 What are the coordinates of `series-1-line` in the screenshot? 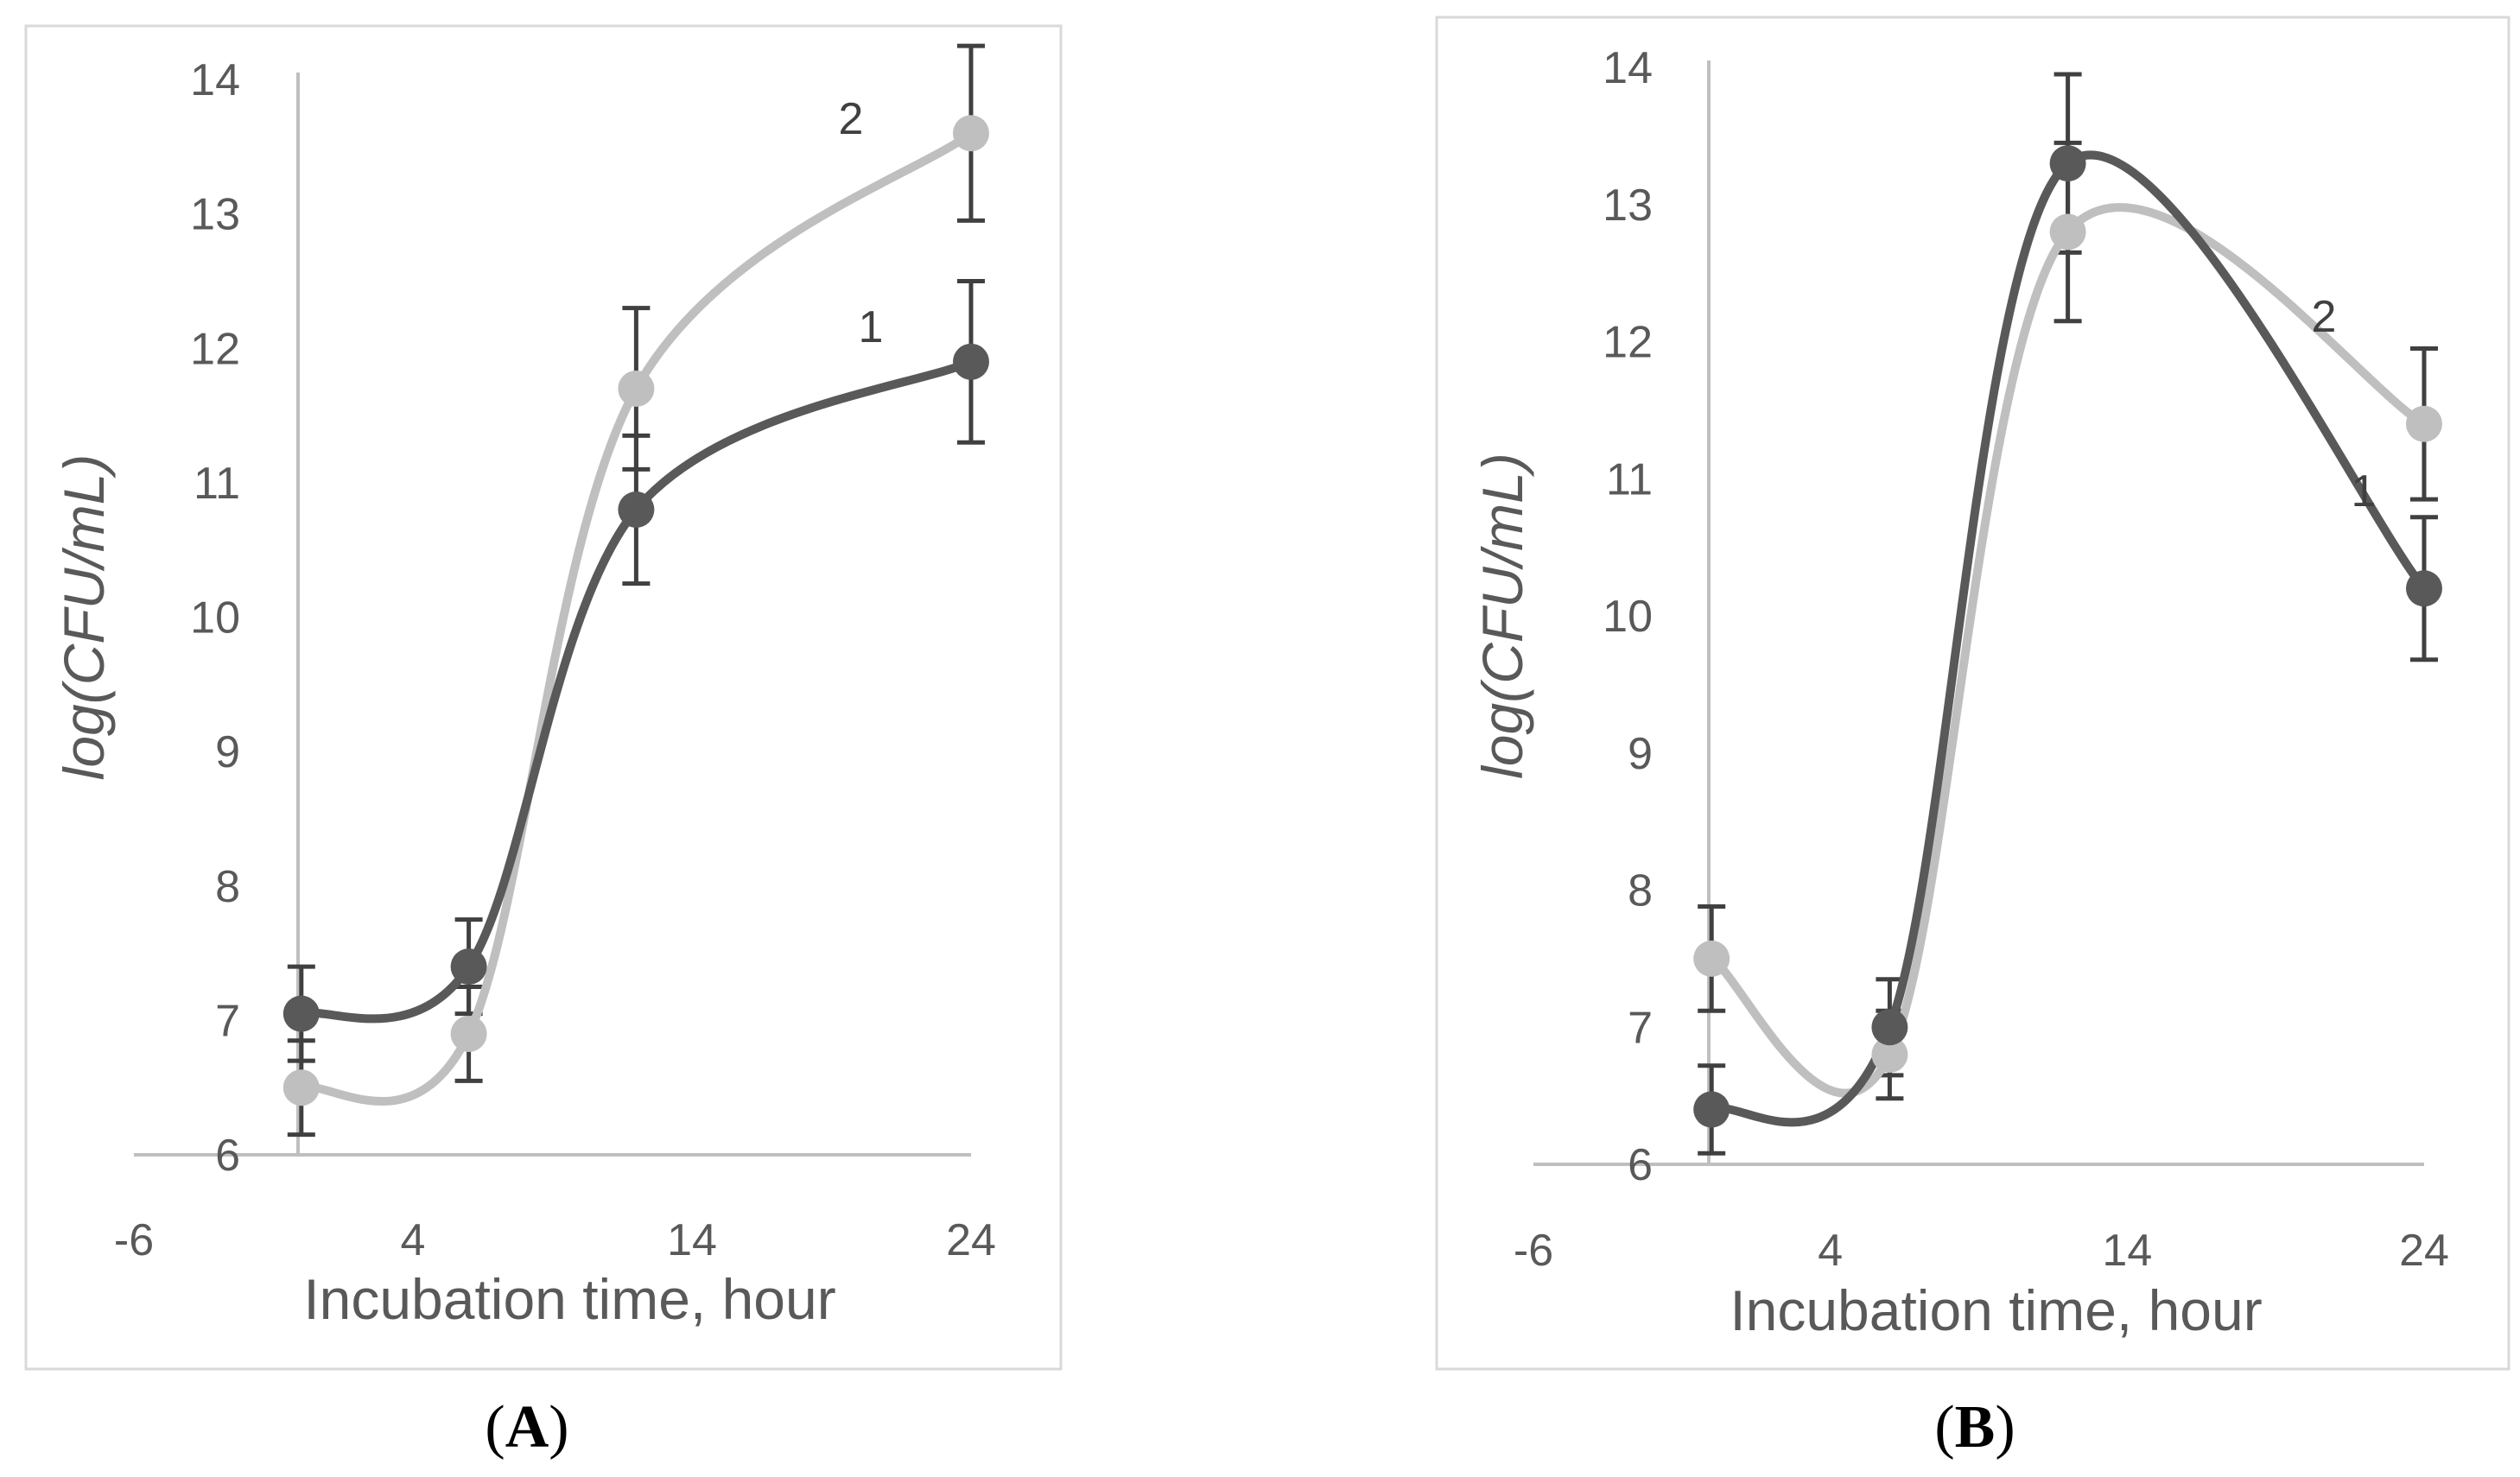 It's located at (636, 690).